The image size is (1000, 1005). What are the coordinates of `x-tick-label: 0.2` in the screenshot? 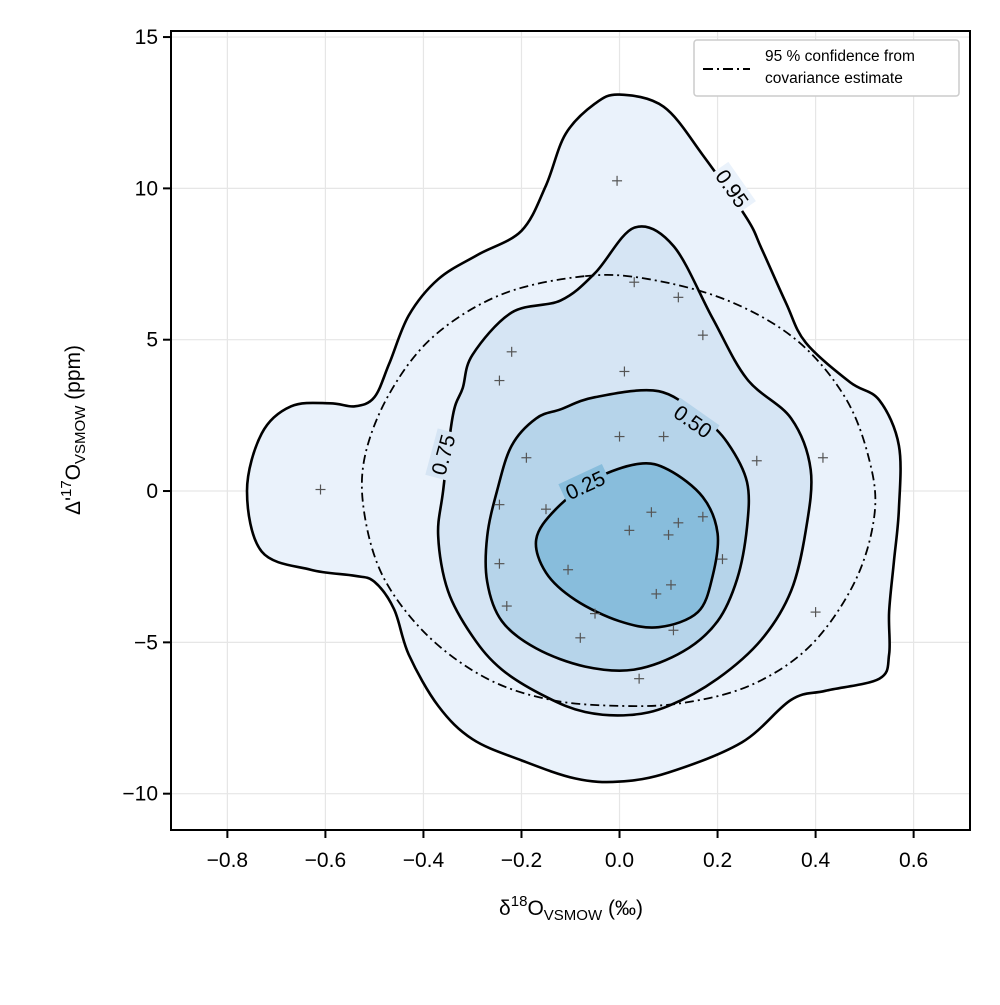 It's located at (717, 860).